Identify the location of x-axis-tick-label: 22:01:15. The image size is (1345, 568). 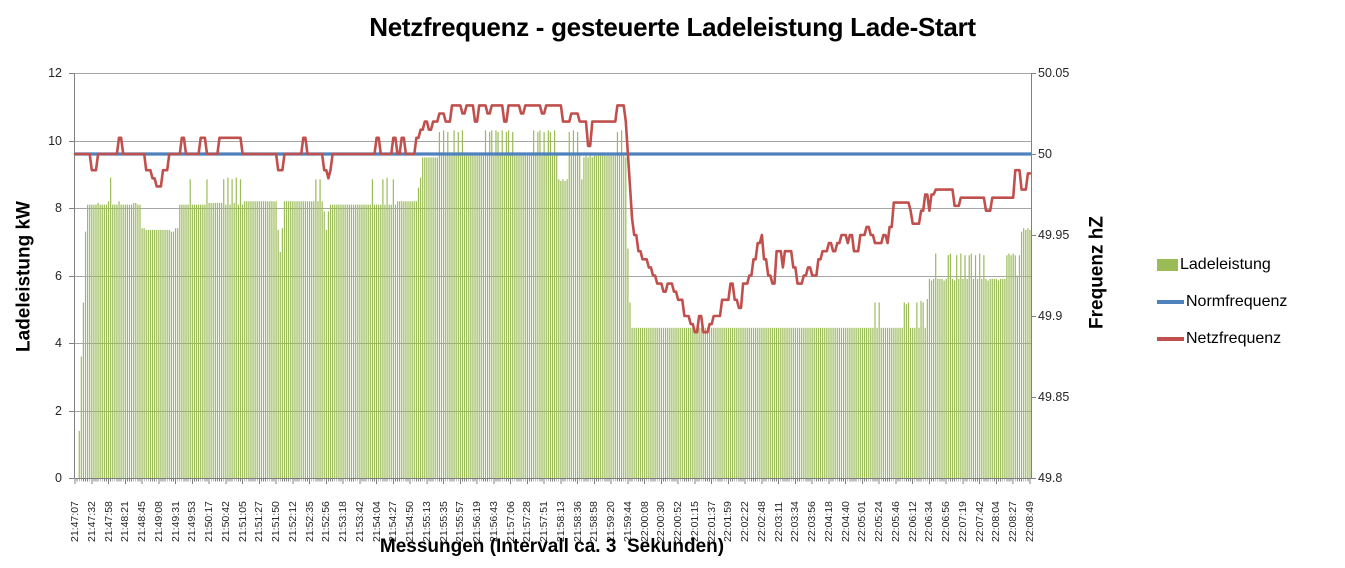
(694, 521).